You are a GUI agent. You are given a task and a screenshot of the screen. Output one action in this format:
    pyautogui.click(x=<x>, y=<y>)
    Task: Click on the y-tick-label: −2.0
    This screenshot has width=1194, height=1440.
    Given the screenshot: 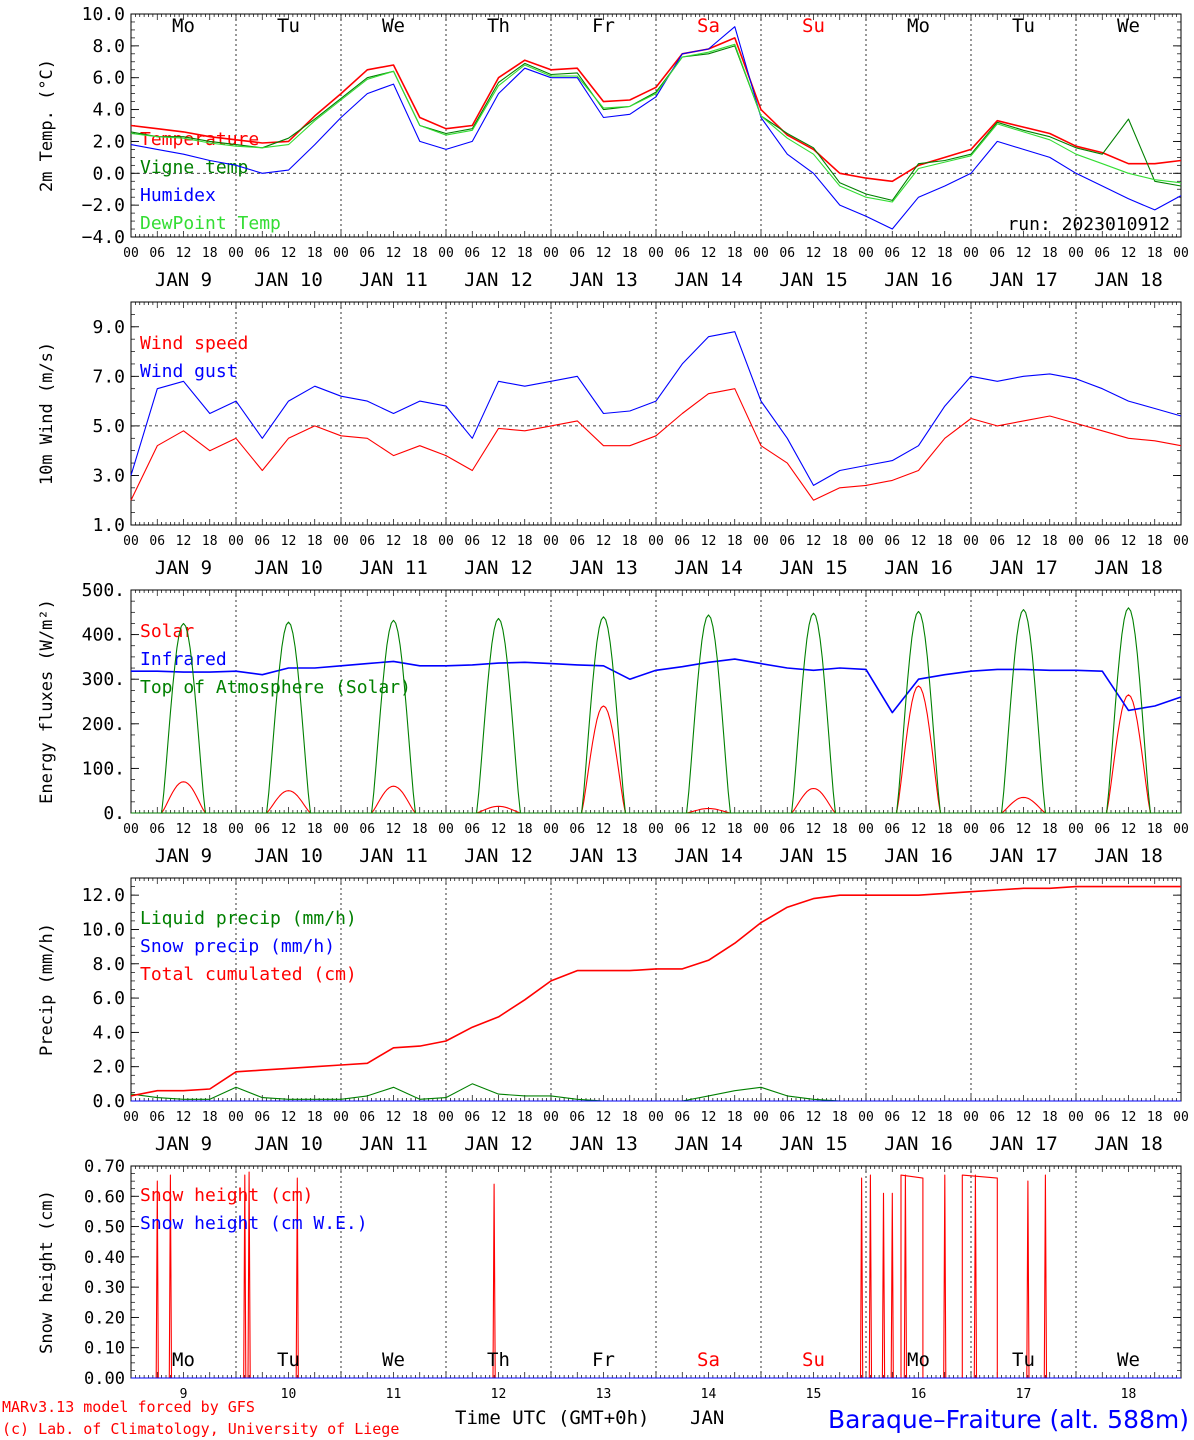 What is the action you would take?
    pyautogui.click(x=103, y=205)
    